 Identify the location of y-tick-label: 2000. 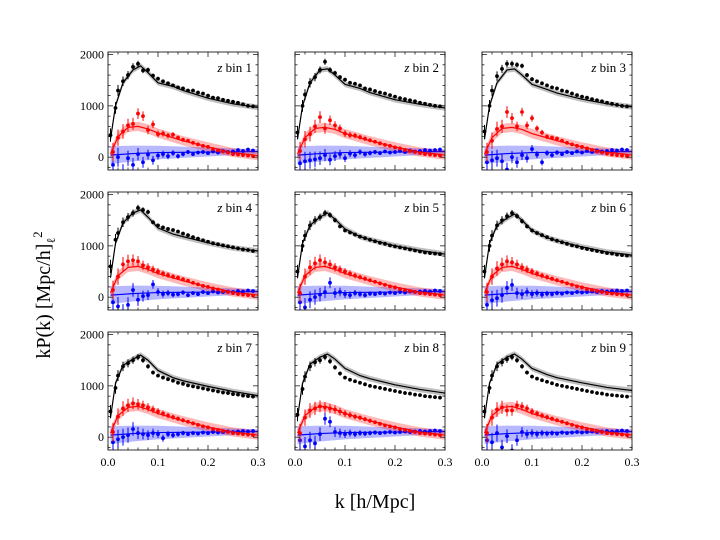
(92, 195).